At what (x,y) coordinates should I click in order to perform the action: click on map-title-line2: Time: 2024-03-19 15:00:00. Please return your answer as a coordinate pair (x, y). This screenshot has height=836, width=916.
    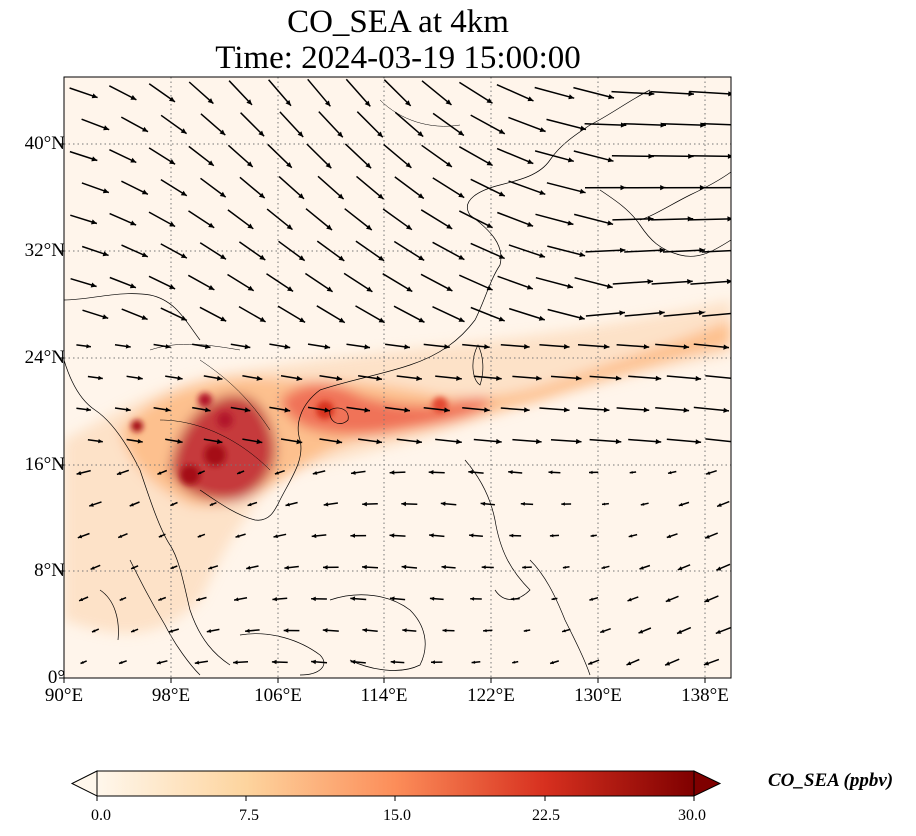
    Looking at the image, I should click on (398, 58).